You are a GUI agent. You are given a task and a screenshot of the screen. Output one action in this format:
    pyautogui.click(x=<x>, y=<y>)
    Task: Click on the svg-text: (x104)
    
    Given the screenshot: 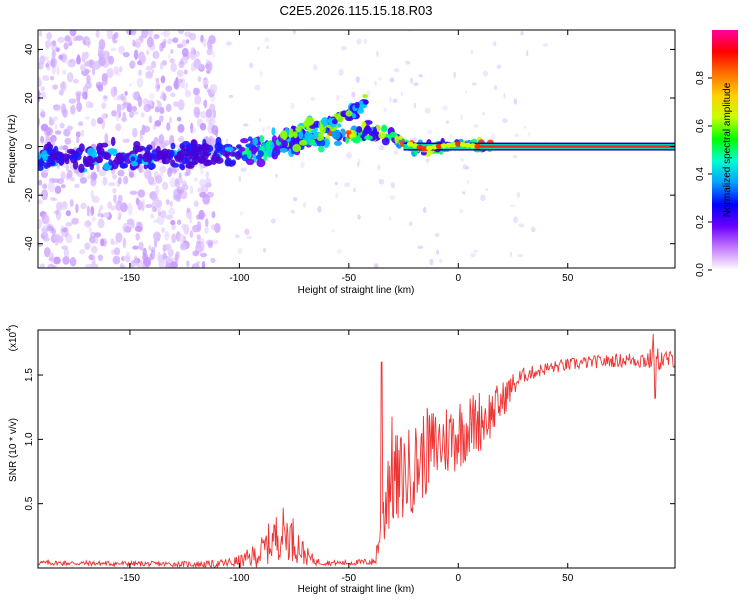 What is the action you would take?
    pyautogui.click(x=12, y=338)
    